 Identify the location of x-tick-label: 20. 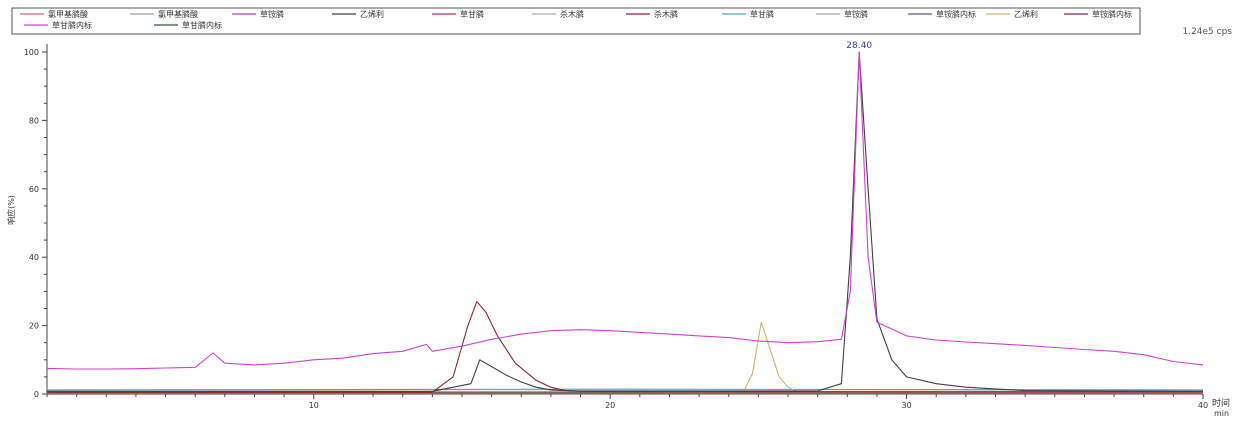
(610, 405).